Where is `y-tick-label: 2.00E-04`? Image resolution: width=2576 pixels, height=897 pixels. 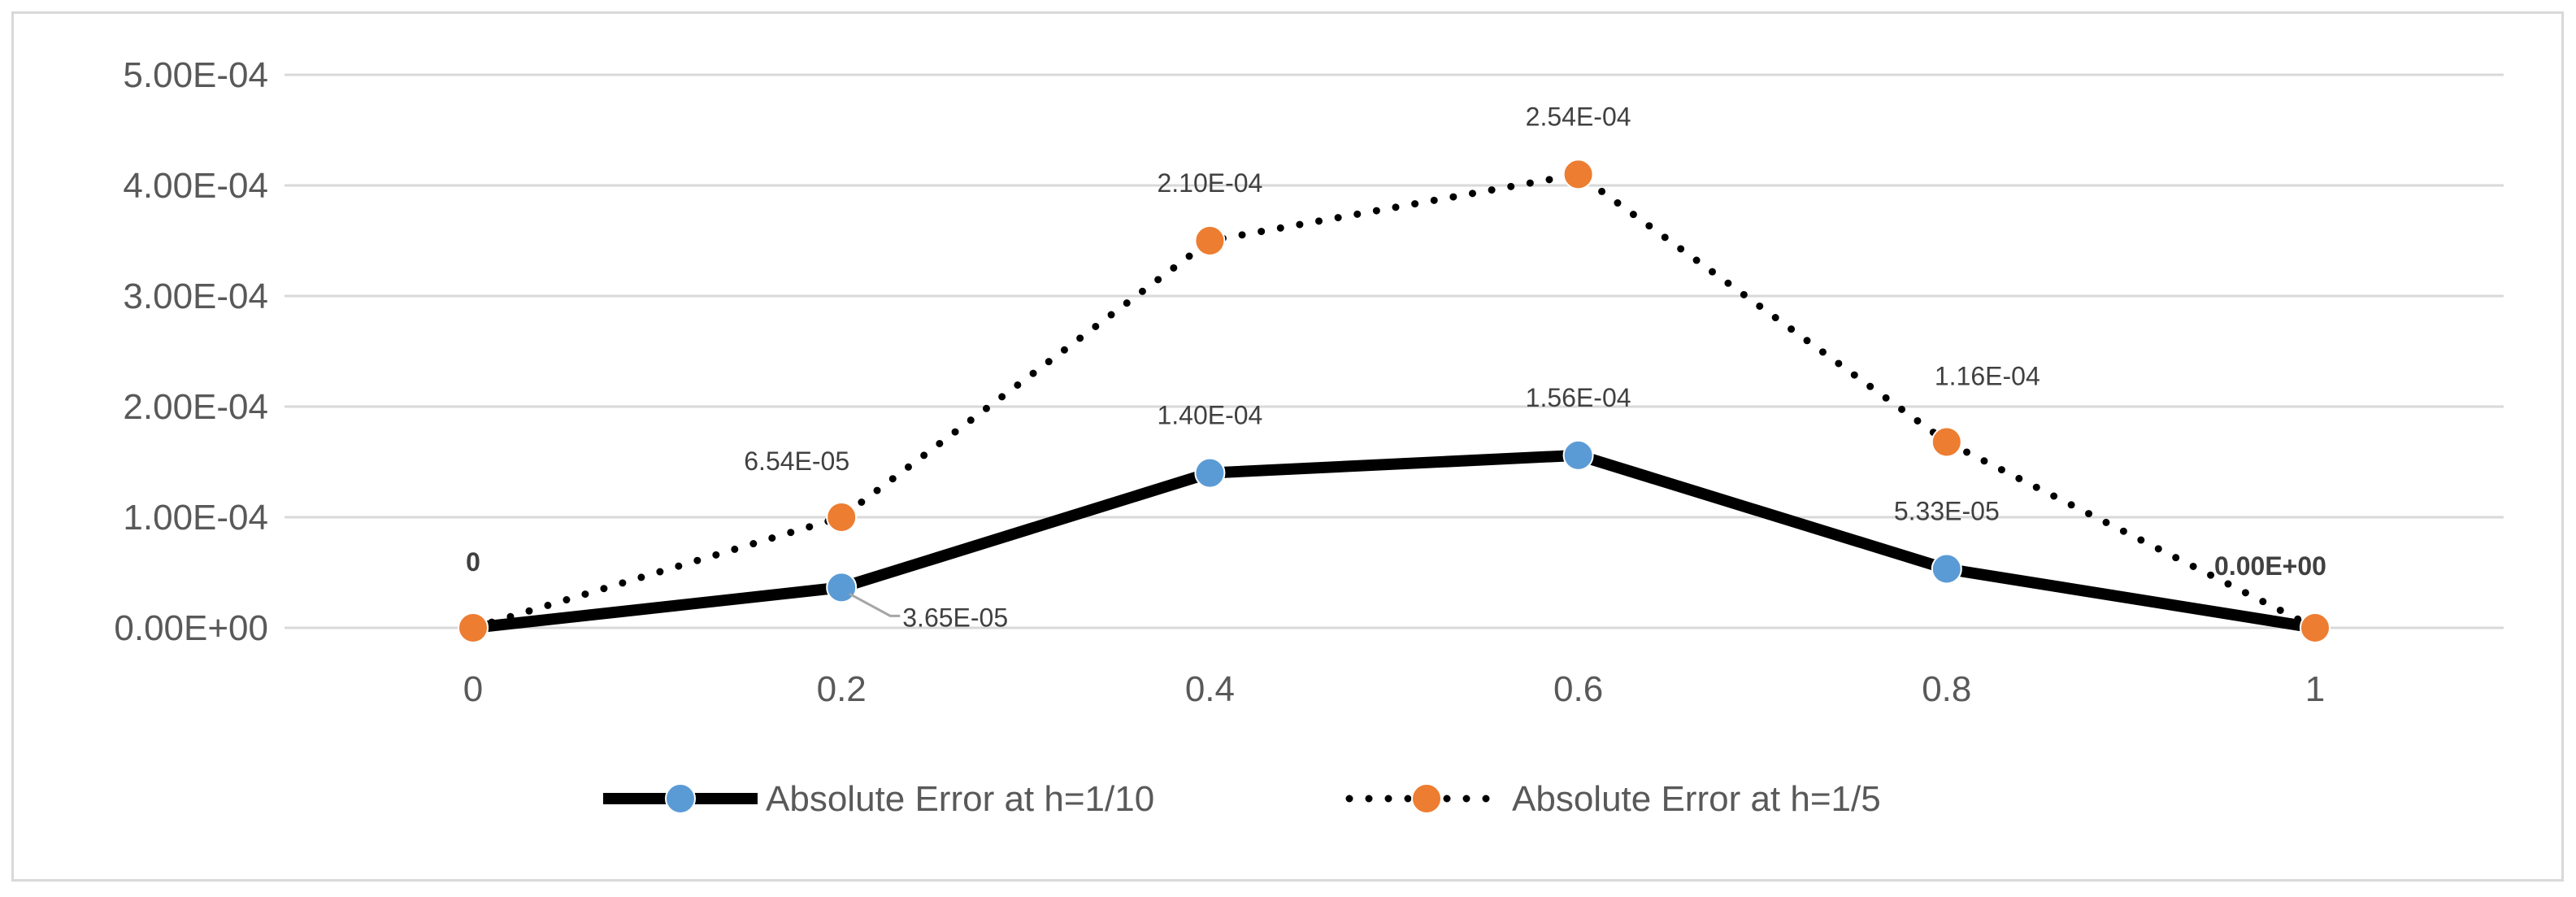 y-tick-label: 2.00E-04 is located at coordinates (195, 407).